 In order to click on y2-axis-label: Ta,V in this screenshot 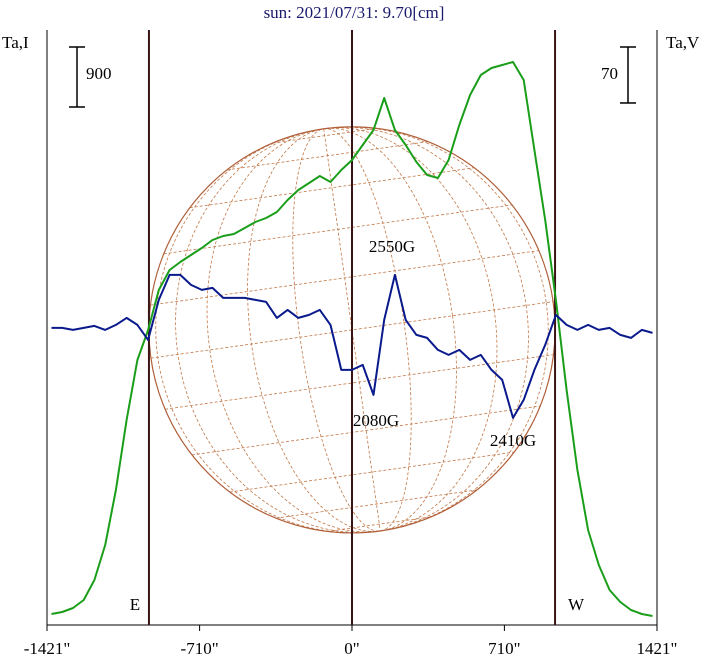, I will do `click(683, 42)`.